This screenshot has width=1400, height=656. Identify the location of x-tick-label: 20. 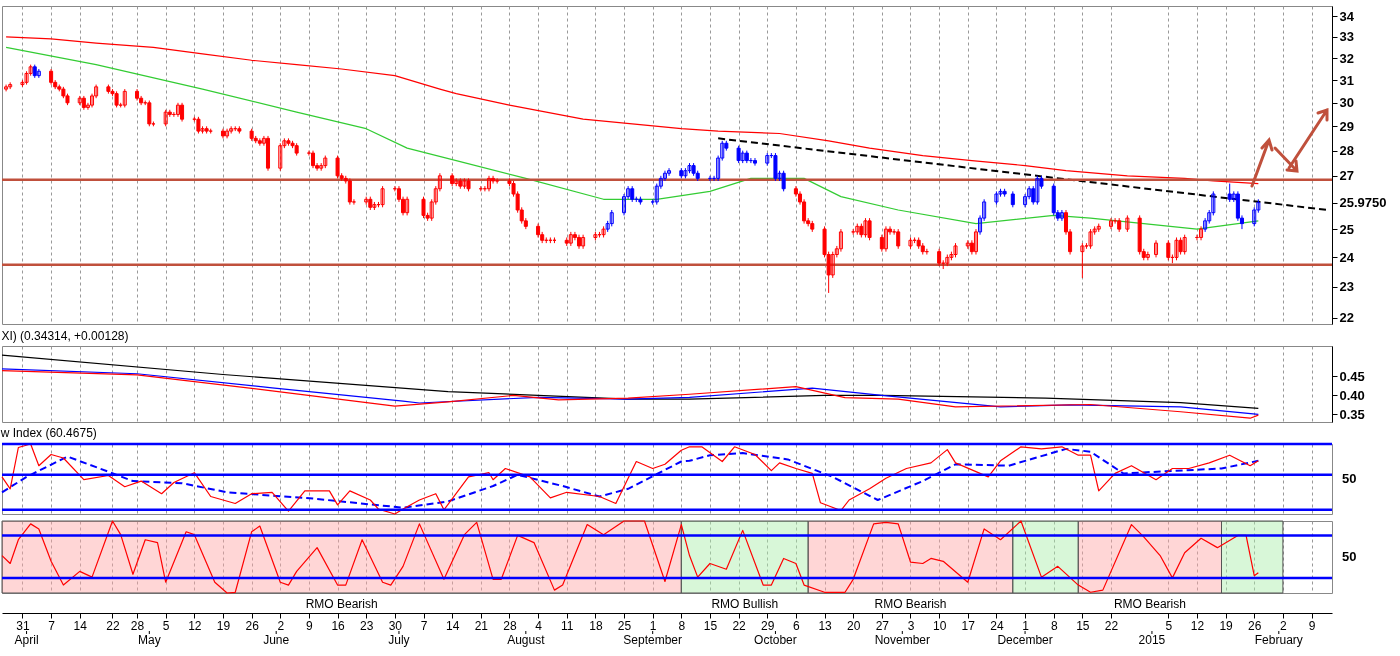
(854, 625).